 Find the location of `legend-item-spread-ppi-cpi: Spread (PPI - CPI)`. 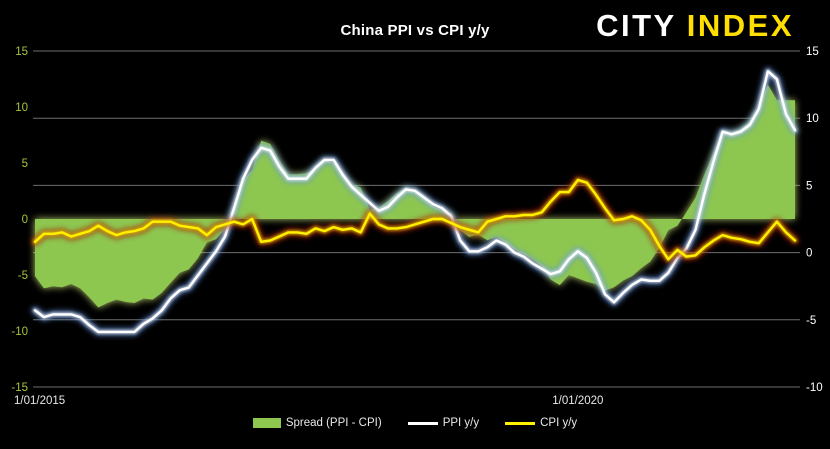

legend-item-spread-ppi-cpi: Spread (PPI - CPI) is located at coordinates (317, 423).